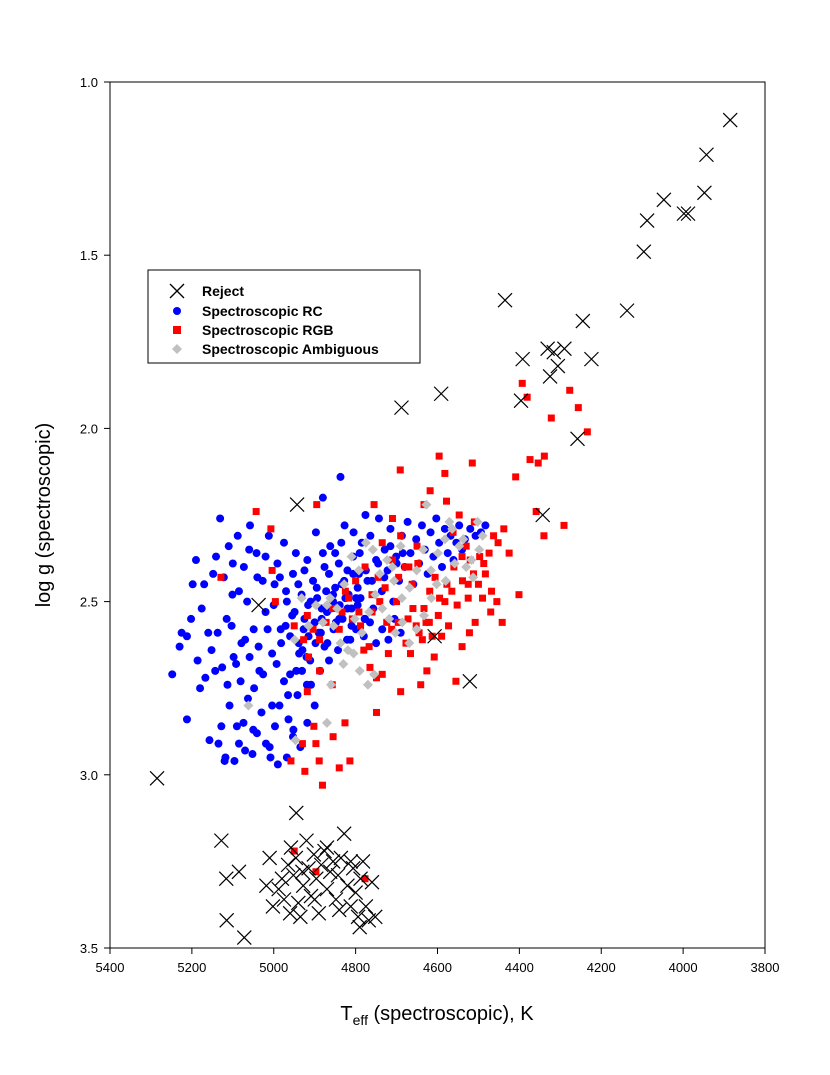 The image size is (830, 1075). What do you see at coordinates (262, 311) in the screenshot?
I see `legend-label-rc: Spectroscopic RC` at bounding box center [262, 311].